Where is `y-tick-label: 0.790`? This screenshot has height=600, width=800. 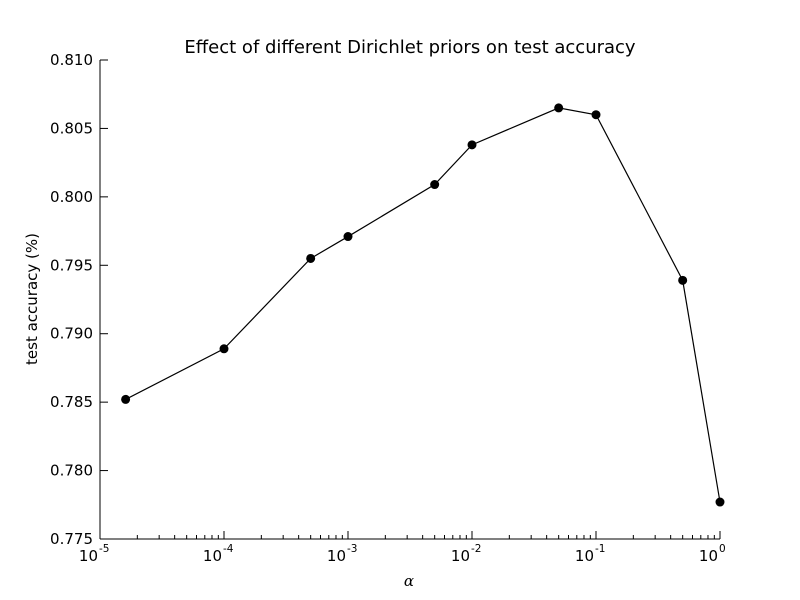 y-tick-label: 0.790 is located at coordinates (71, 334).